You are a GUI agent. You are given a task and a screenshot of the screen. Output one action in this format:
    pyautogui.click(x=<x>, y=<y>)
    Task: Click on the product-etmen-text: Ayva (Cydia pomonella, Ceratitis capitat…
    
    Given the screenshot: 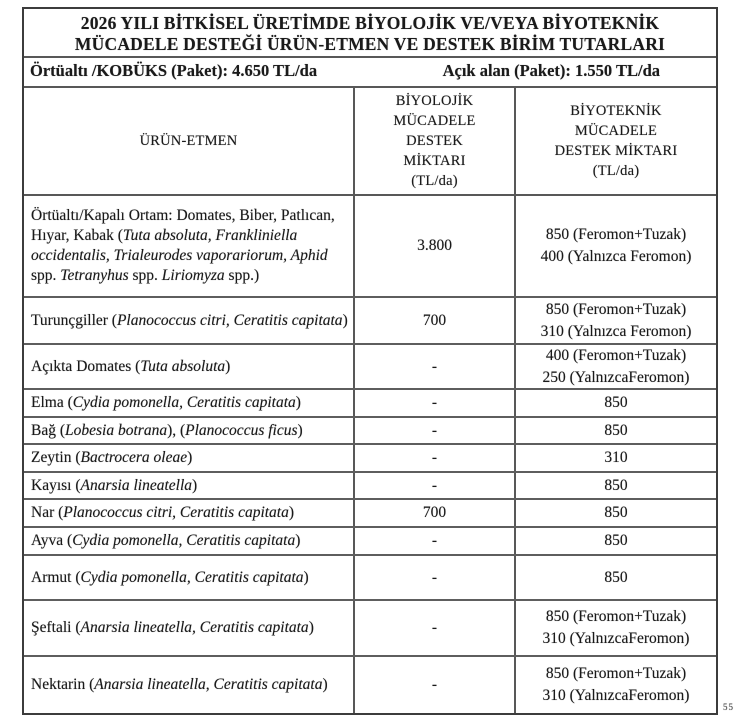 What is the action you would take?
    pyautogui.click(x=166, y=540)
    